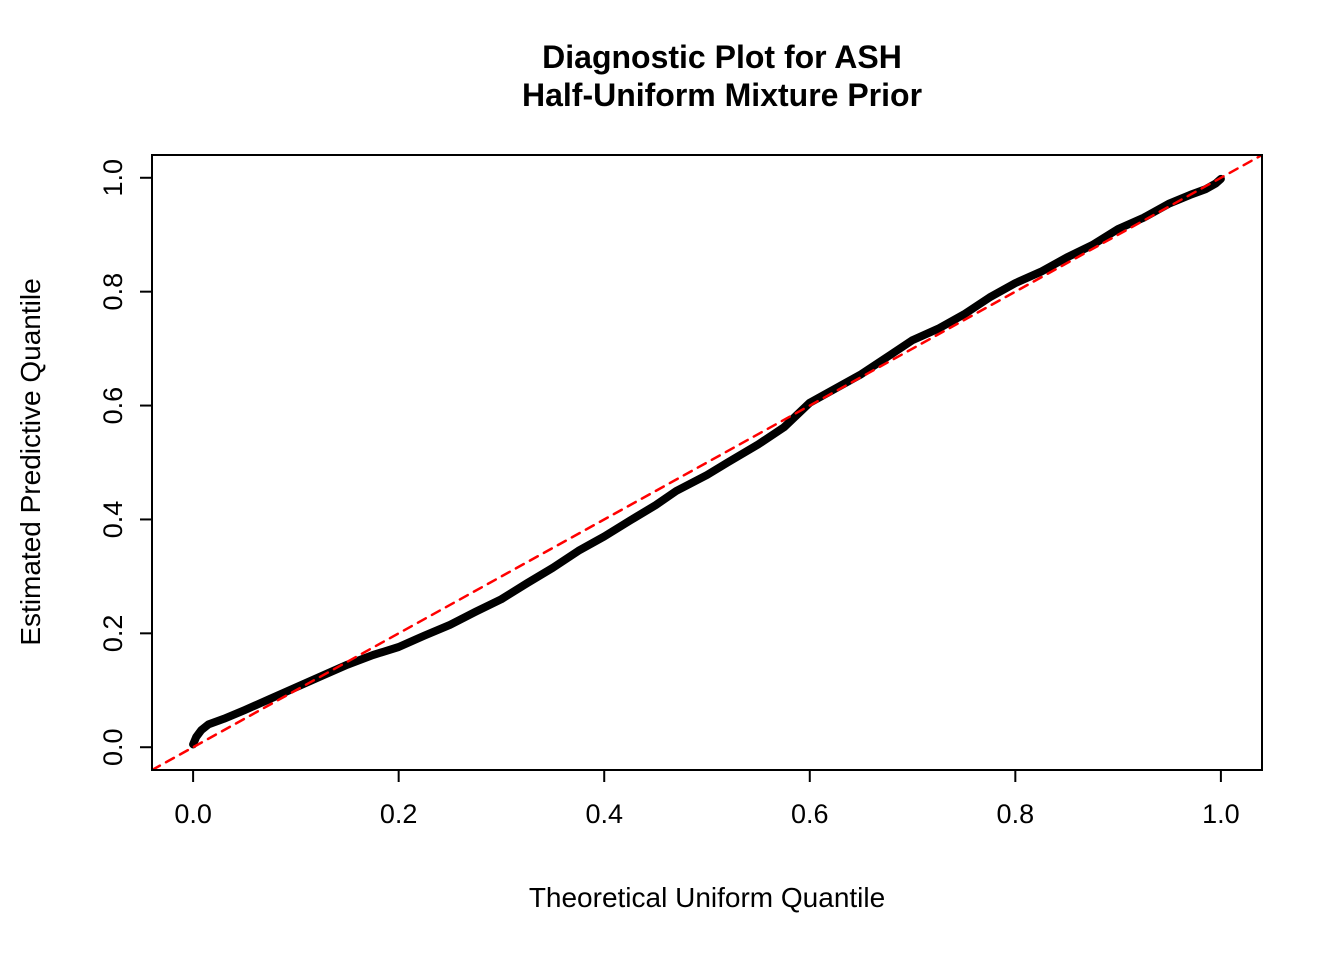 This screenshot has width=1344, height=960. Describe the element at coordinates (722, 57) in the screenshot. I see `chart-title-line1: Diagnostic Plot for ASH` at that location.